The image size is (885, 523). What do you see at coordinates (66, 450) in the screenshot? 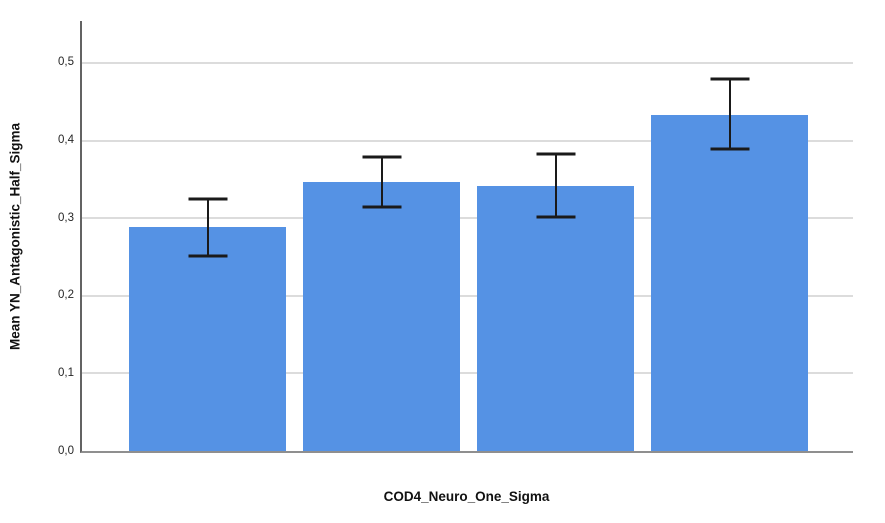
I see `y-tick-label: 0,0` at bounding box center [66, 450].